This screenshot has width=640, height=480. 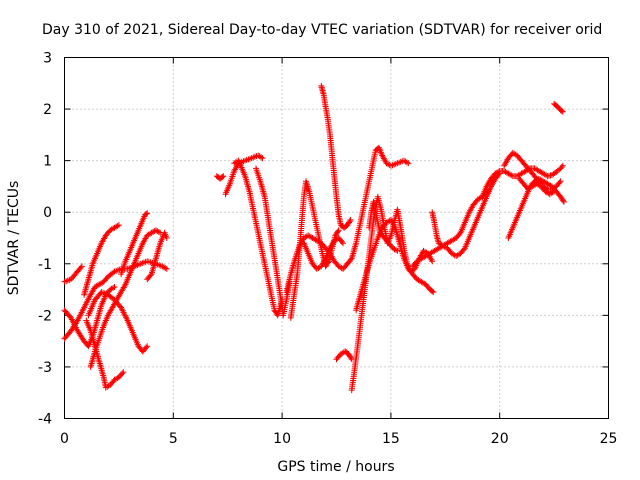 What do you see at coordinates (47, 162) in the screenshot?
I see `y-tick-label: 1` at bounding box center [47, 162].